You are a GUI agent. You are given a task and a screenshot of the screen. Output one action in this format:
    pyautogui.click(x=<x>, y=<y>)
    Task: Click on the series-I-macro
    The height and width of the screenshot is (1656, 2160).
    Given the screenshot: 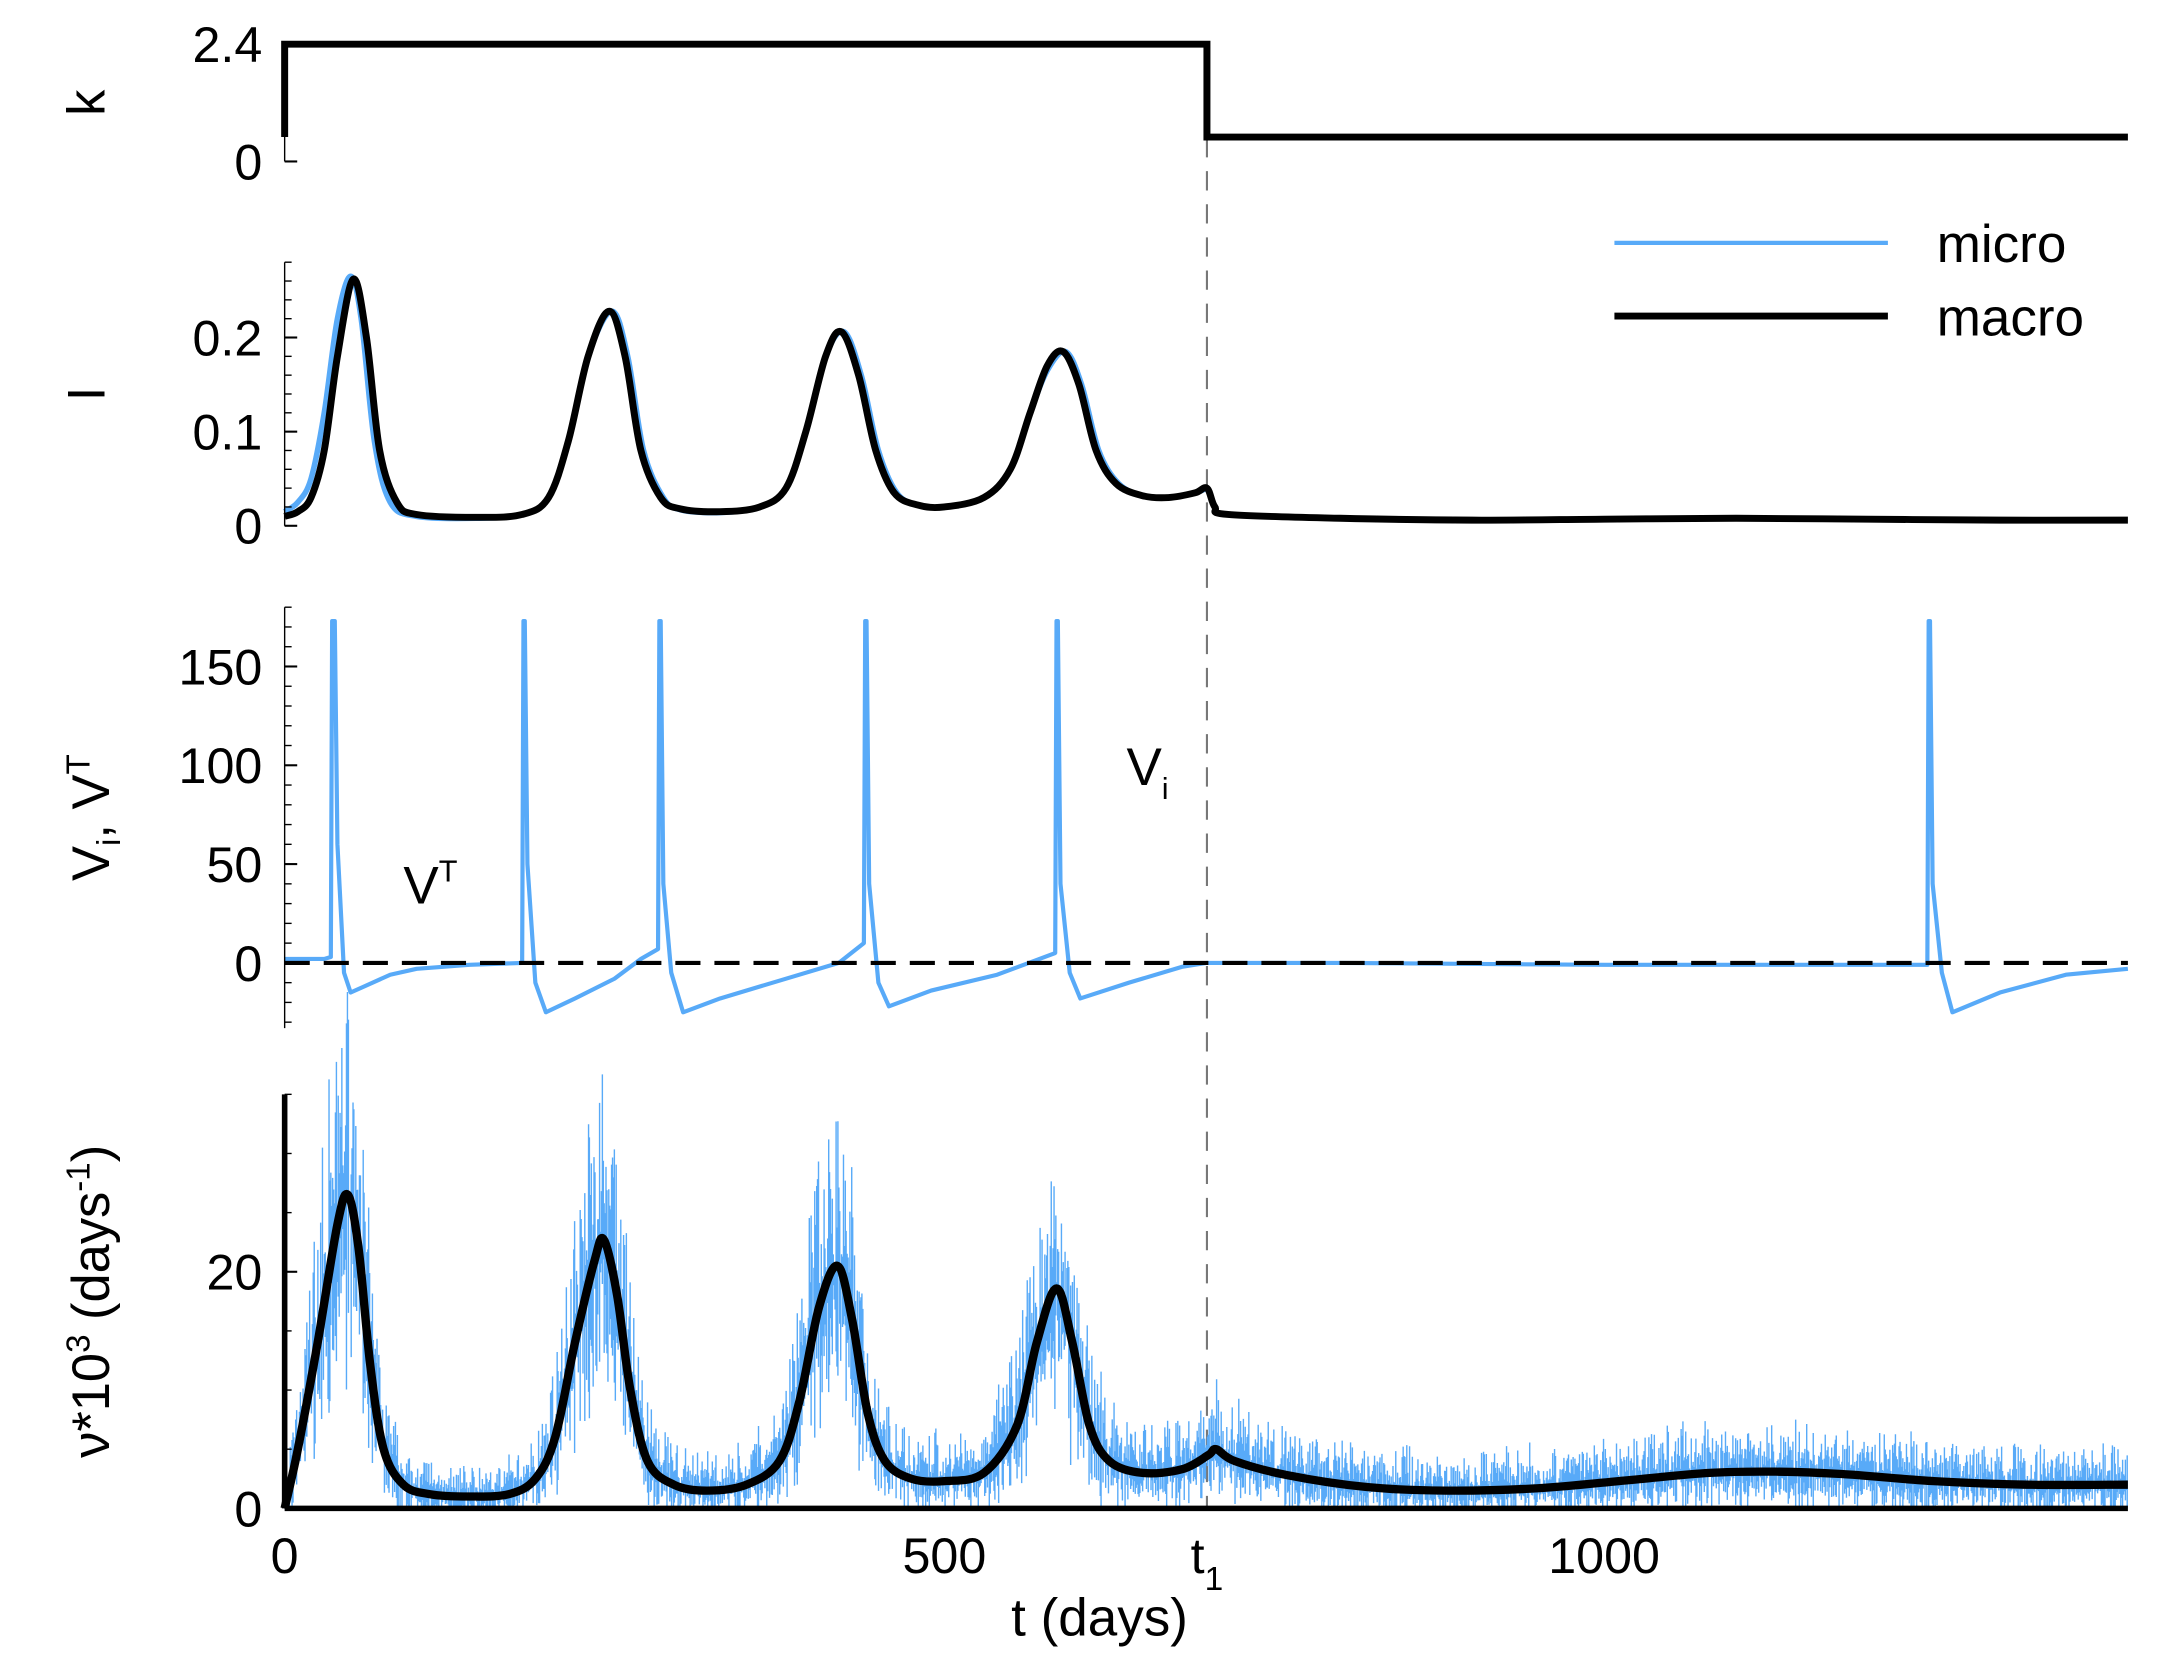 What is the action you would take?
    pyautogui.click(x=1205, y=399)
    